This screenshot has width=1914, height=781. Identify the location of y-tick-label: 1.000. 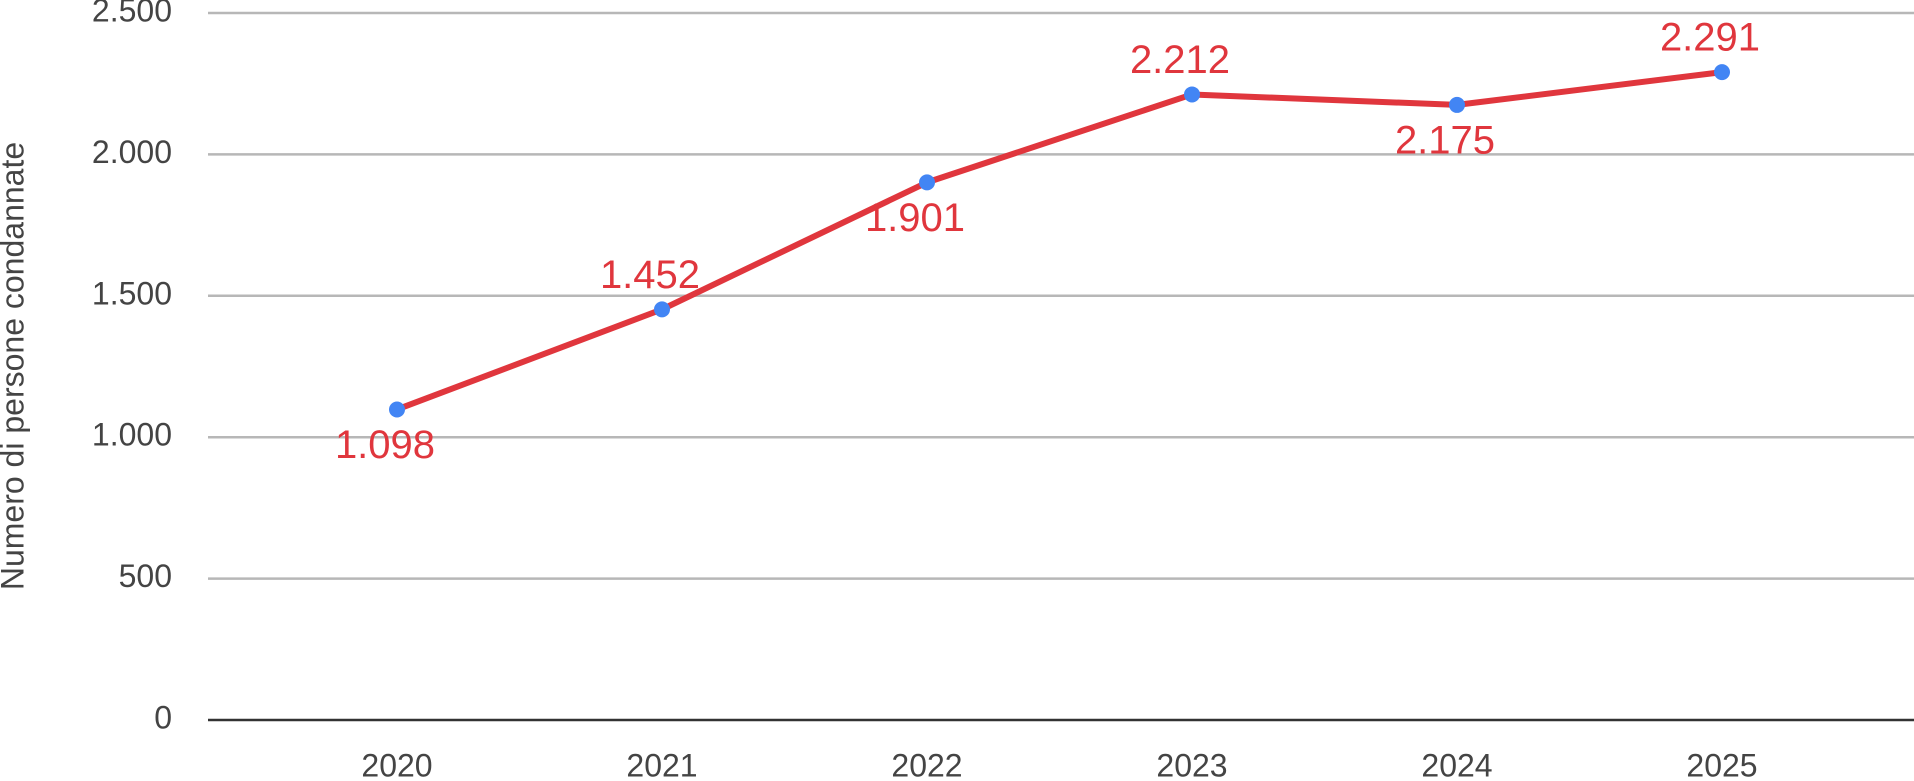
(132, 435).